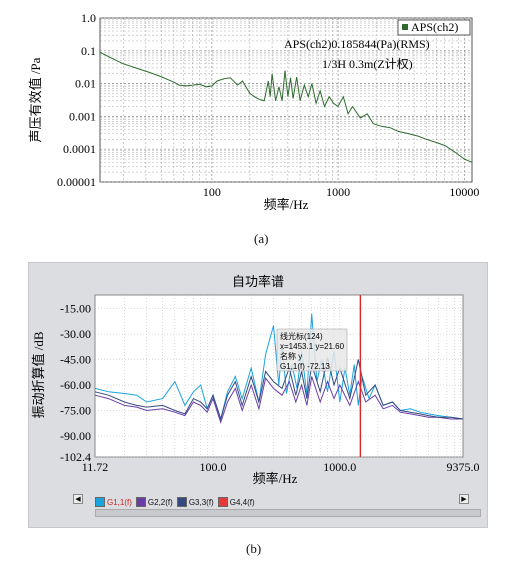 Image resolution: width=530 pixels, height=569 pixels. I want to click on x-tick-label: 100.0, so click(213, 467).